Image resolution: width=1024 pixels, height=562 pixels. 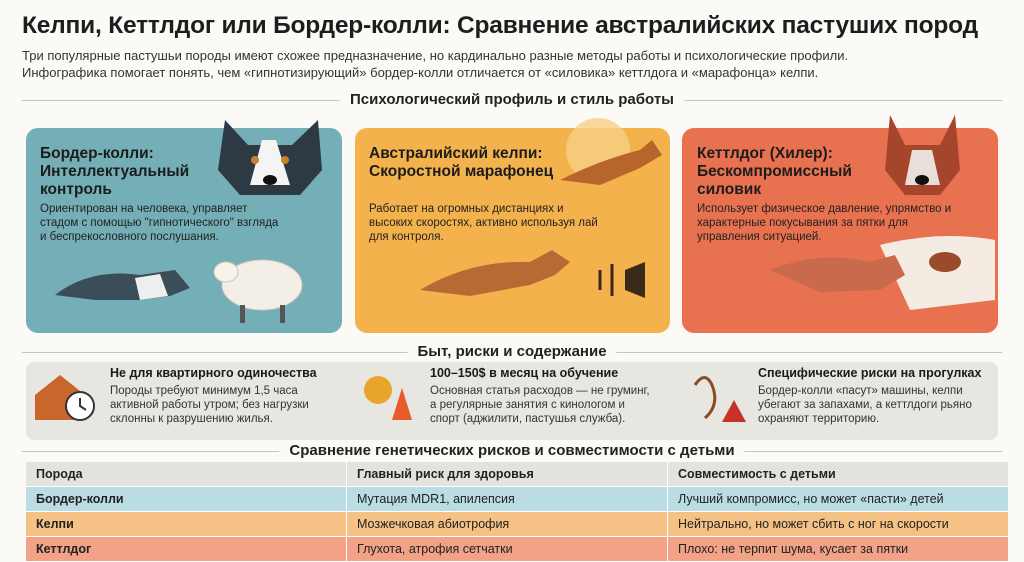 I want to click on header-cell: Главный риск для здоровья, so click(x=507, y=474).